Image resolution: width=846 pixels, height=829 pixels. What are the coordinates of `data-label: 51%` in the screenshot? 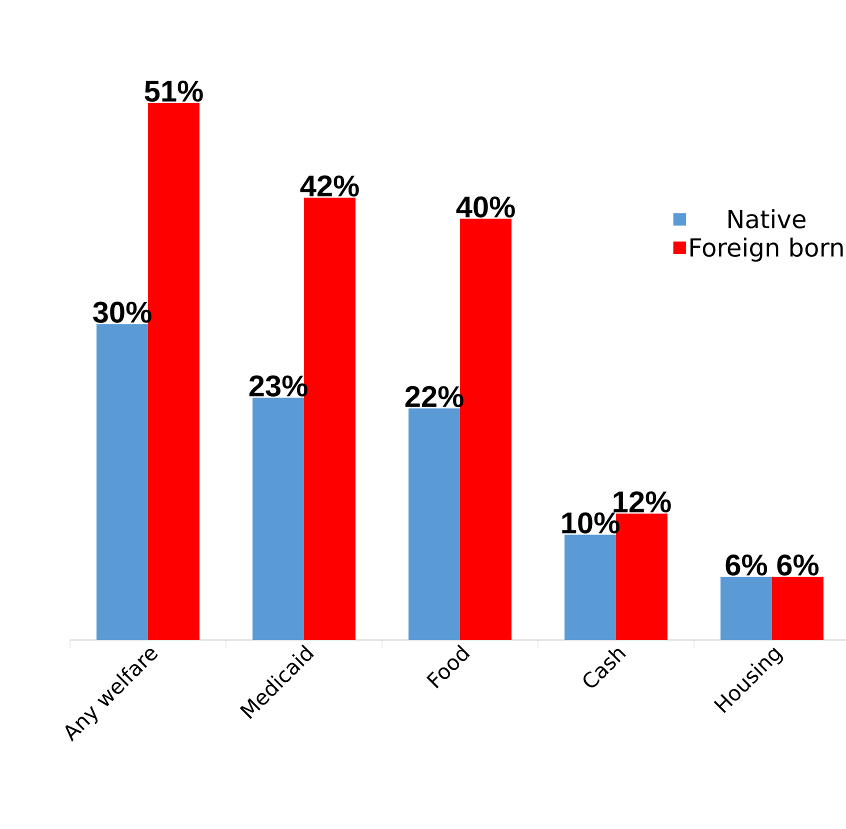 It's located at (173, 91).